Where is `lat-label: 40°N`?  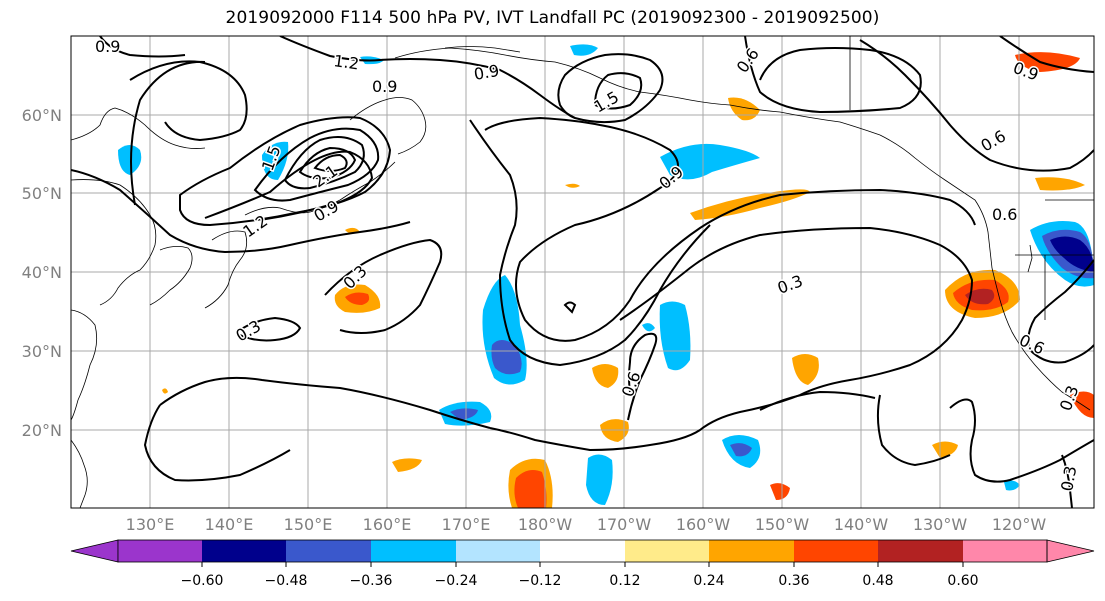 lat-label: 40°N is located at coordinates (42, 272).